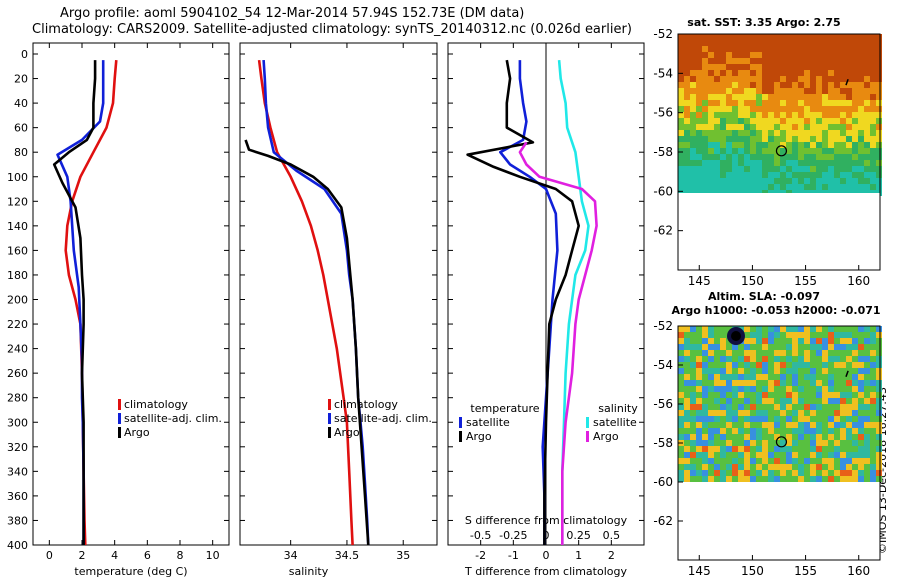 The height and width of the screenshot is (580, 900). What do you see at coordinates (130, 571) in the screenshot?
I see `x-axis-label: temperature (deg C)` at bounding box center [130, 571].